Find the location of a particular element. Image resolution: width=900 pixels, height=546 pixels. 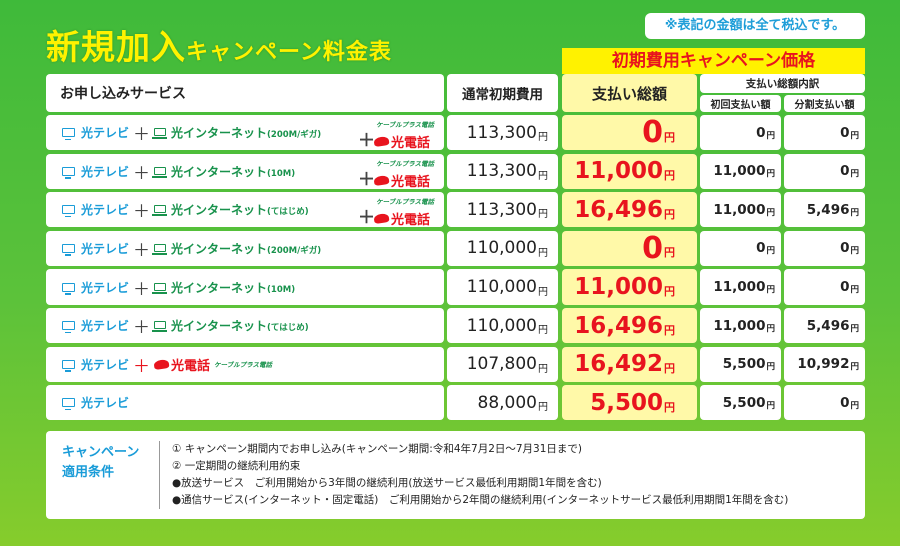

total-fee: 16,492 円 is located at coordinates (629, 364).